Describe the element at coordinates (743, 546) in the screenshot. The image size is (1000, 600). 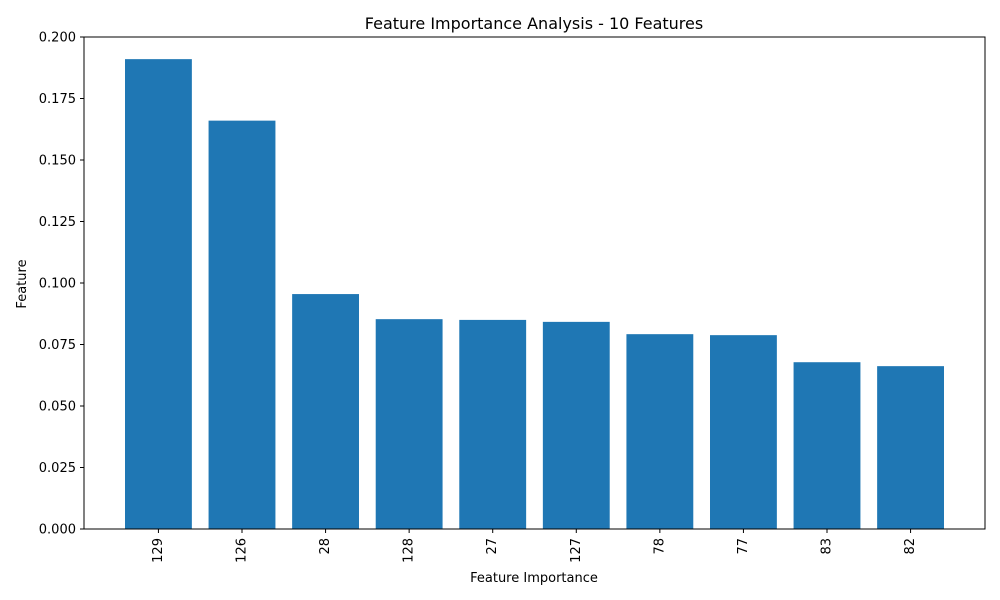
I see `x-tick-label: 77` at that location.